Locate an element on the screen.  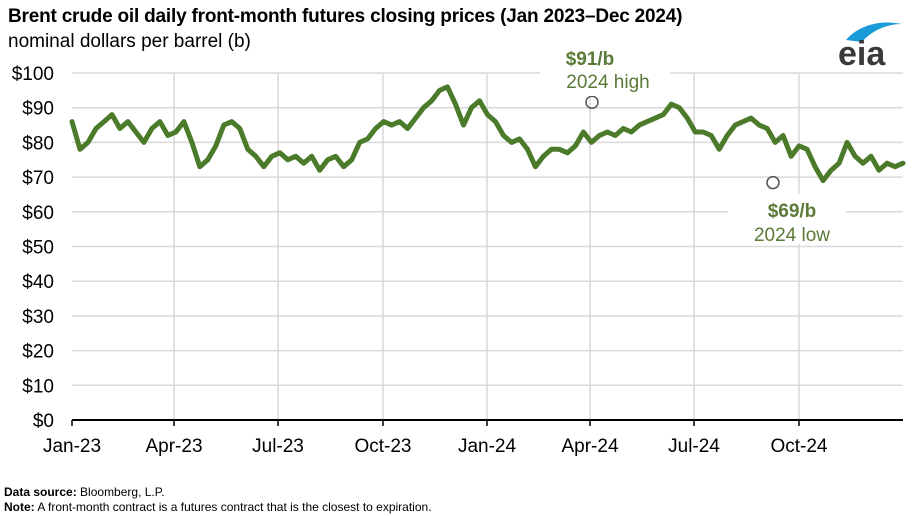
note-label: Note: is located at coordinates (19, 507).